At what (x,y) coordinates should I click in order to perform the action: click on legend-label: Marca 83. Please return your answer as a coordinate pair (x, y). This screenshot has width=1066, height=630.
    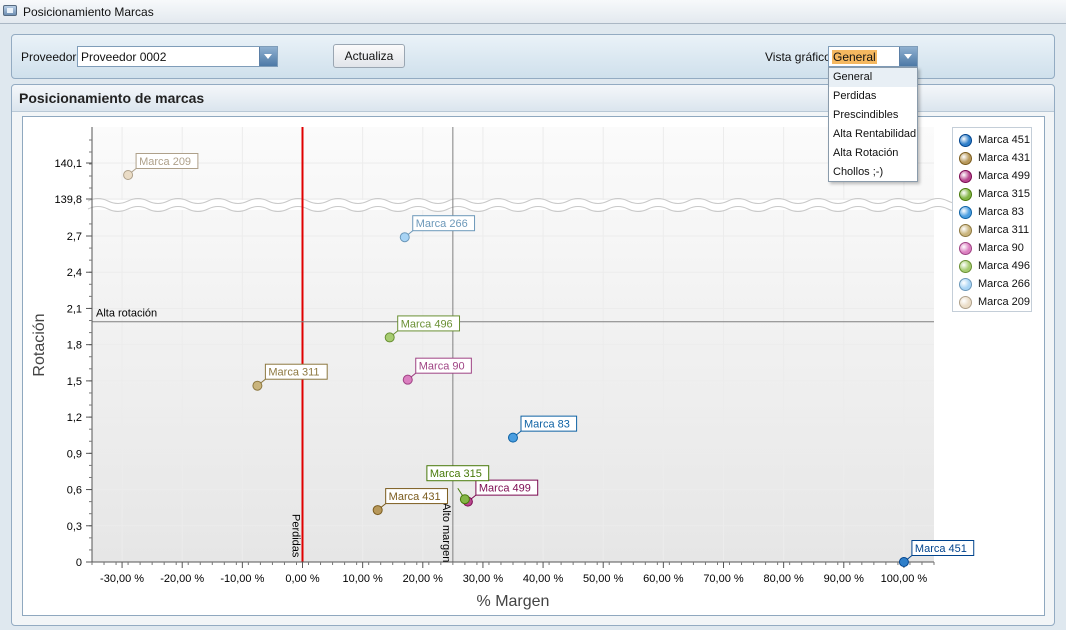
    Looking at the image, I should click on (1001, 212).